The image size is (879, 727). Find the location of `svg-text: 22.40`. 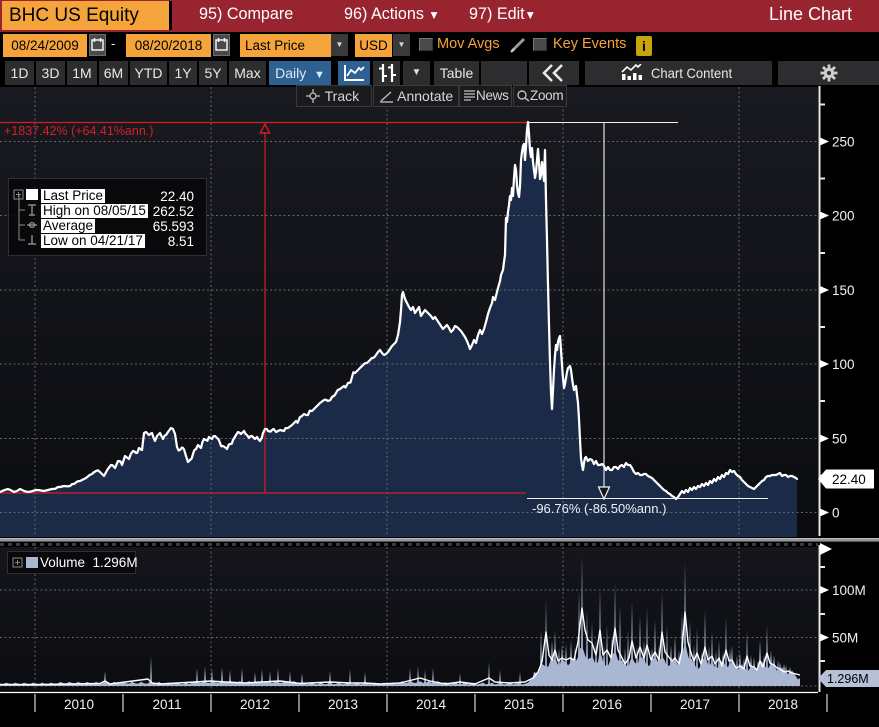

svg-text: 22.40 is located at coordinates (849, 479).